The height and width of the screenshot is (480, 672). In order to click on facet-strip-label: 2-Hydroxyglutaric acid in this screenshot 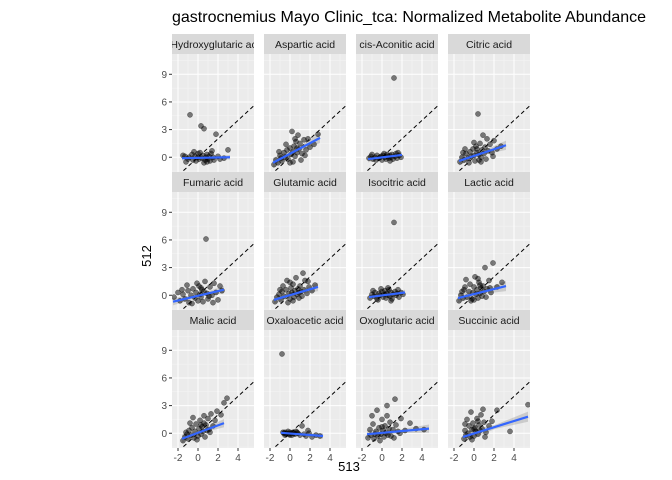, I will do `click(213, 45)`.